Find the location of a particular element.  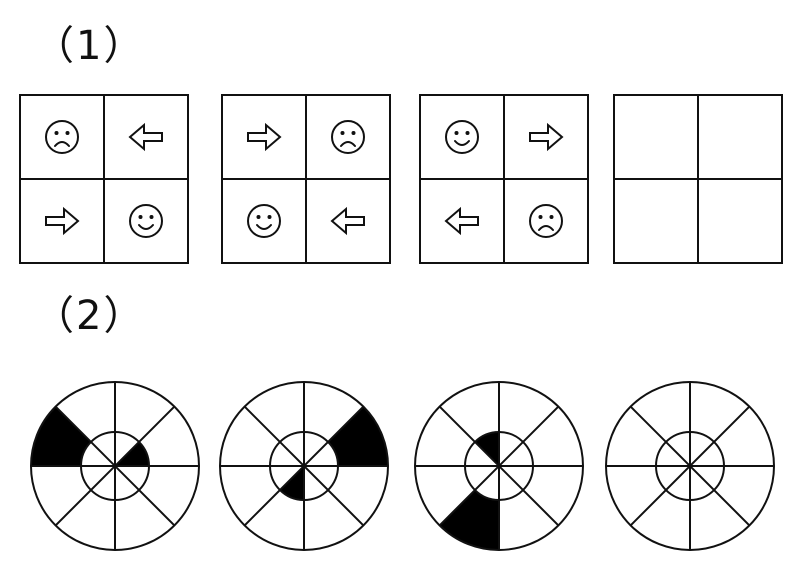

problem-2-label: （2） is located at coordinates (90, 316).